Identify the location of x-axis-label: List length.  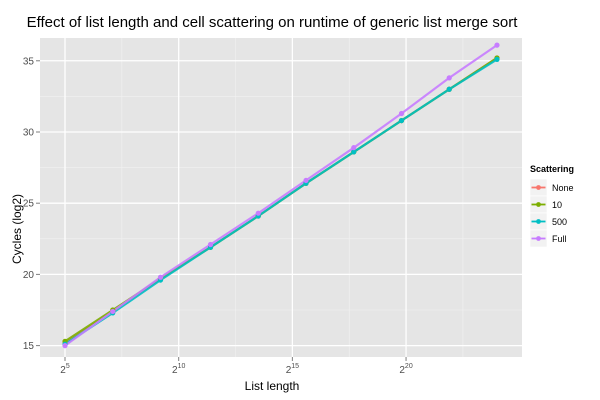
(272, 386).